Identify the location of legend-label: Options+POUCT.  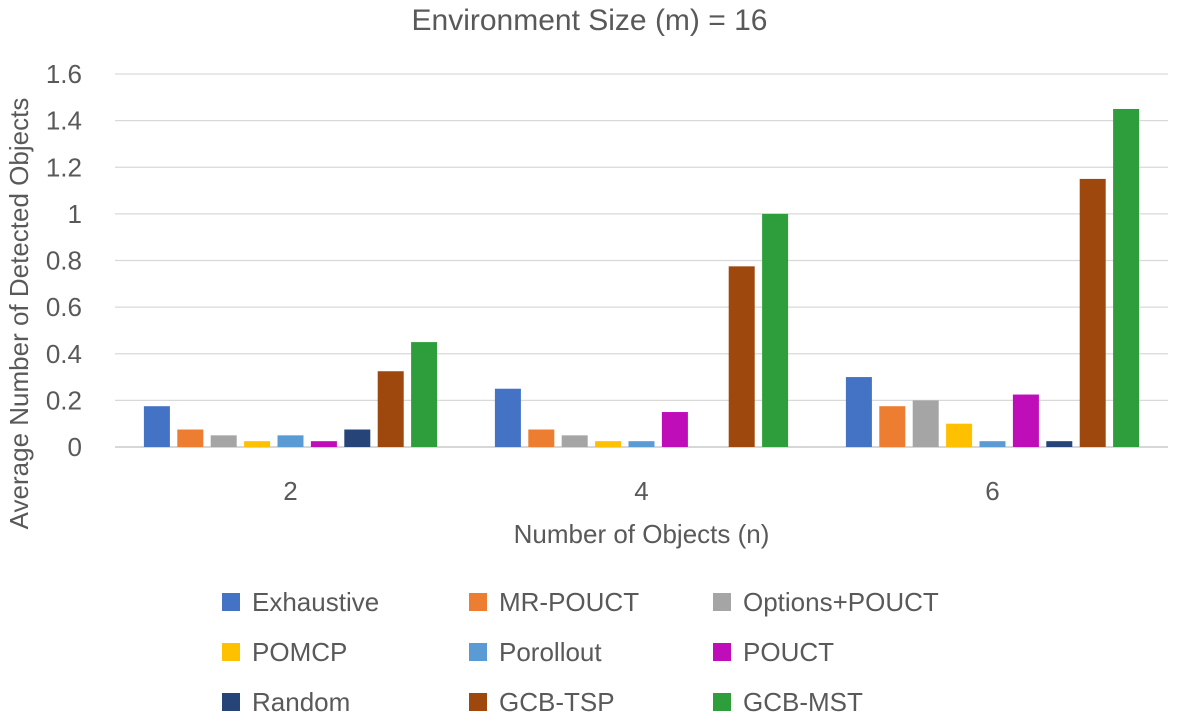
(841, 601).